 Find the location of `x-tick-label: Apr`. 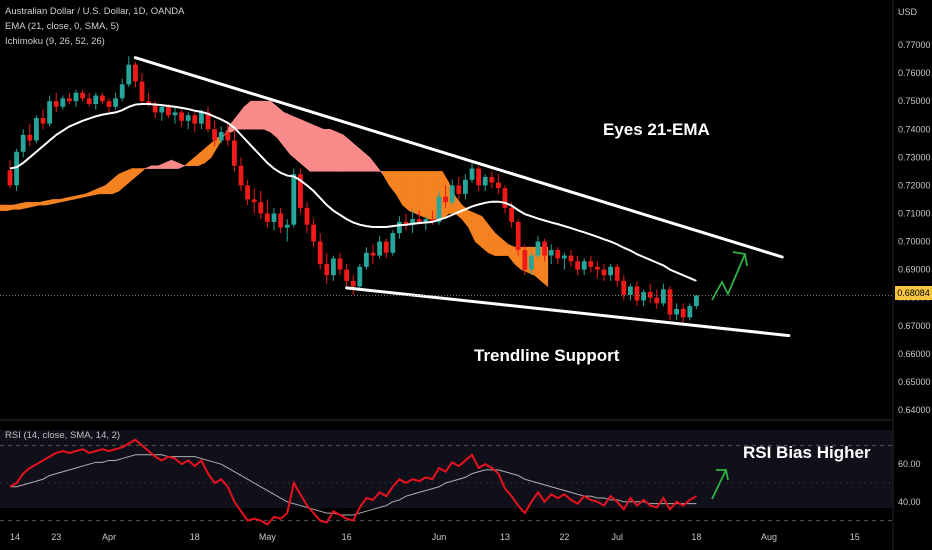

x-tick-label: Apr is located at coordinates (109, 537).